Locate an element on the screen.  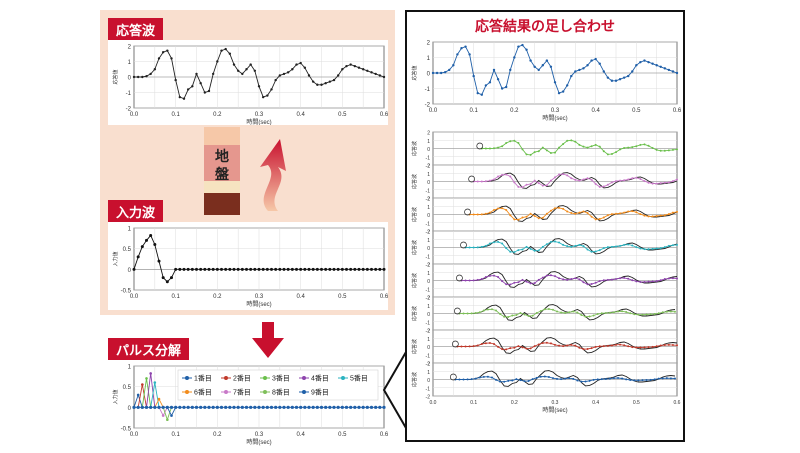
x-tick-label: 0.6 is located at coordinates (677, 403).